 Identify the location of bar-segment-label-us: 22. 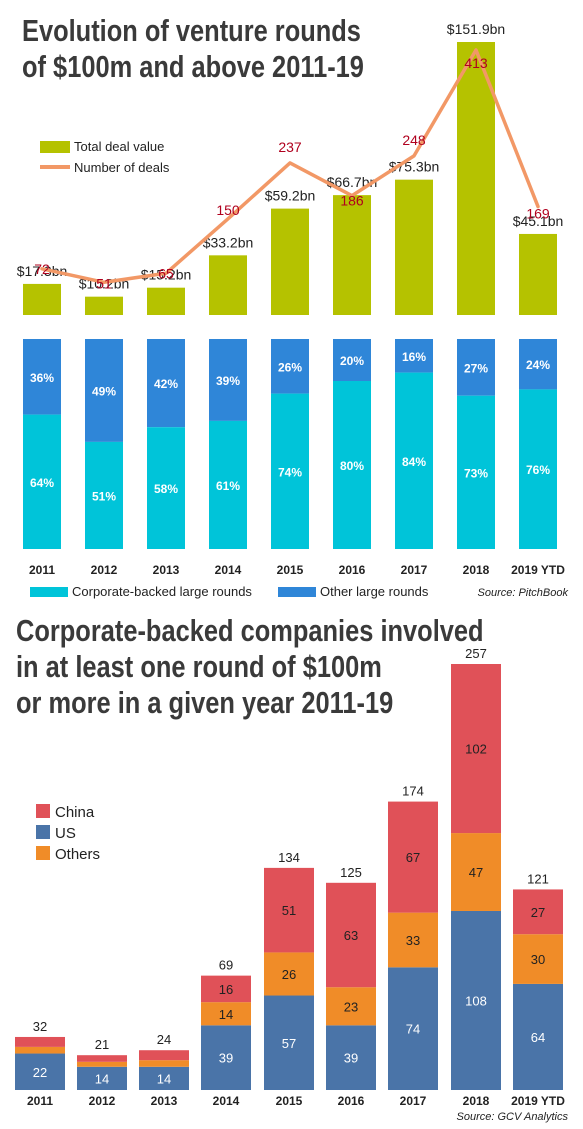
(40, 1072).